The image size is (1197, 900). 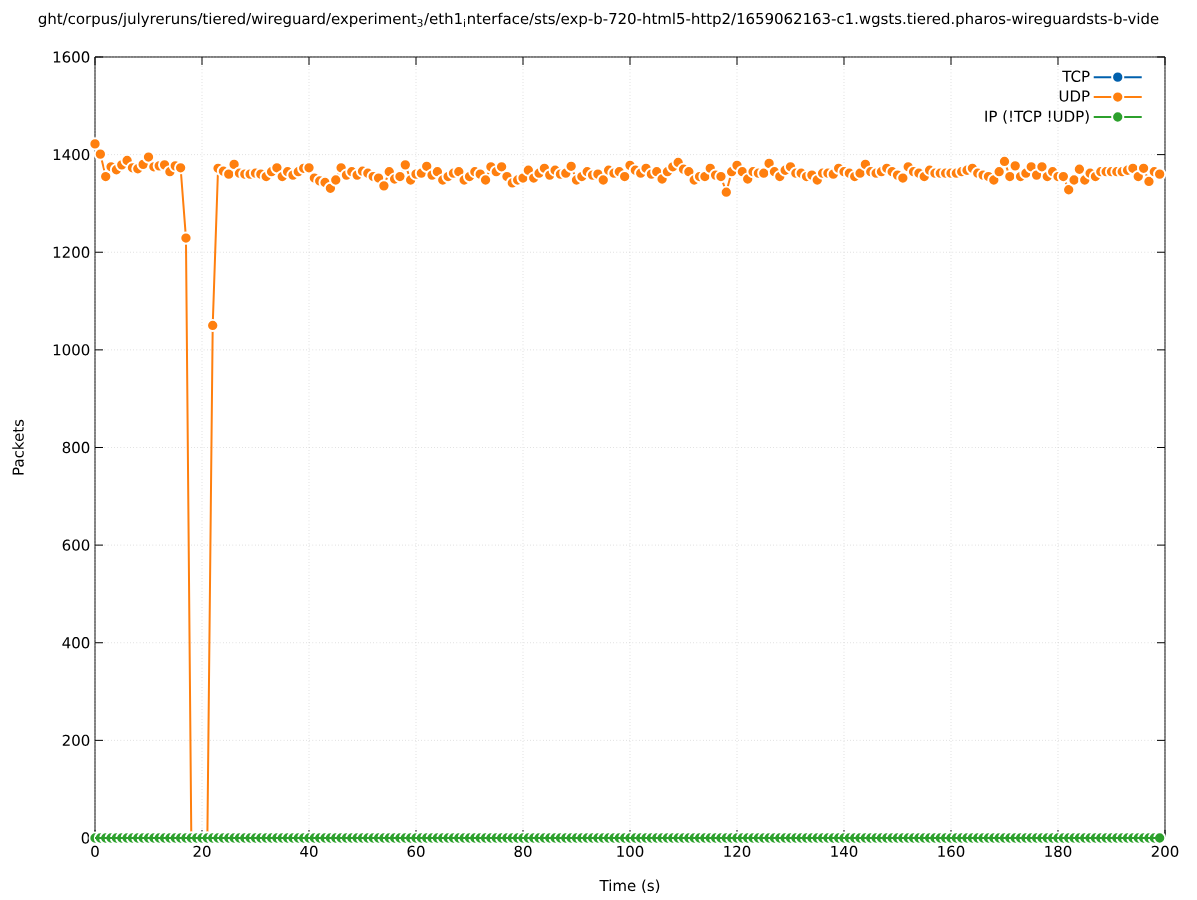 What do you see at coordinates (951, 851) in the screenshot?
I see `x-tick-label: 160` at bounding box center [951, 851].